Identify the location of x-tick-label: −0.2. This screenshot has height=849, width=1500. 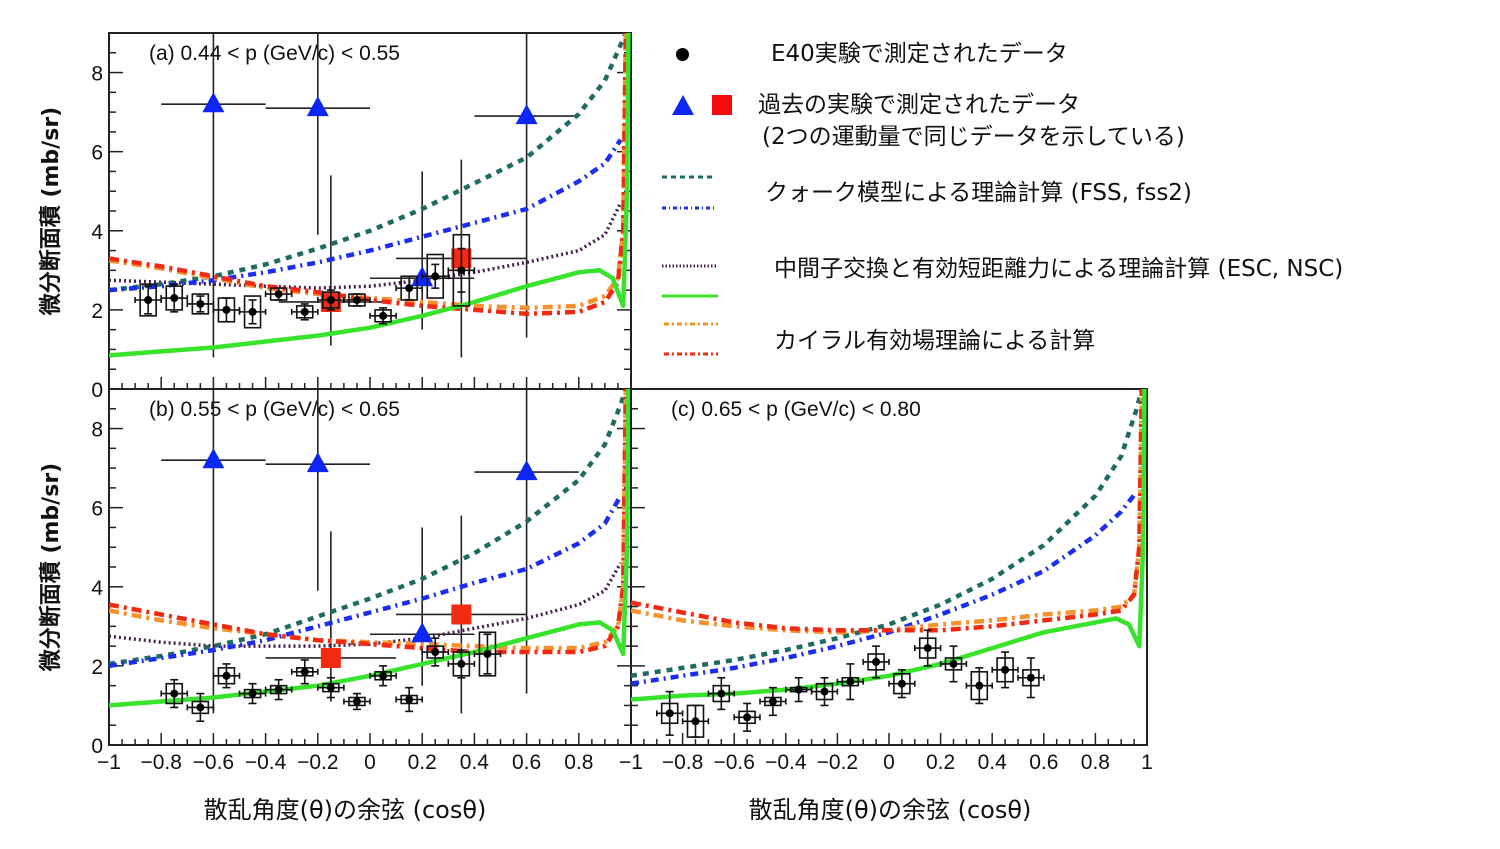
(837, 762).